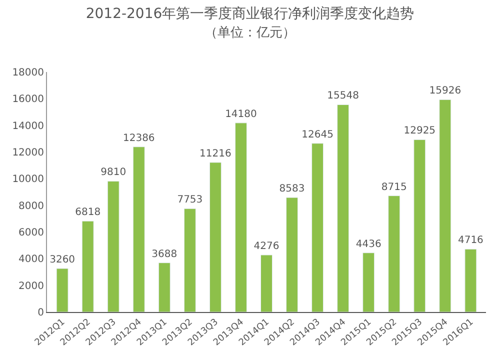 The image size is (500, 362). What do you see at coordinates (445, 91) in the screenshot?
I see `data-label: 15926` at bounding box center [445, 91].